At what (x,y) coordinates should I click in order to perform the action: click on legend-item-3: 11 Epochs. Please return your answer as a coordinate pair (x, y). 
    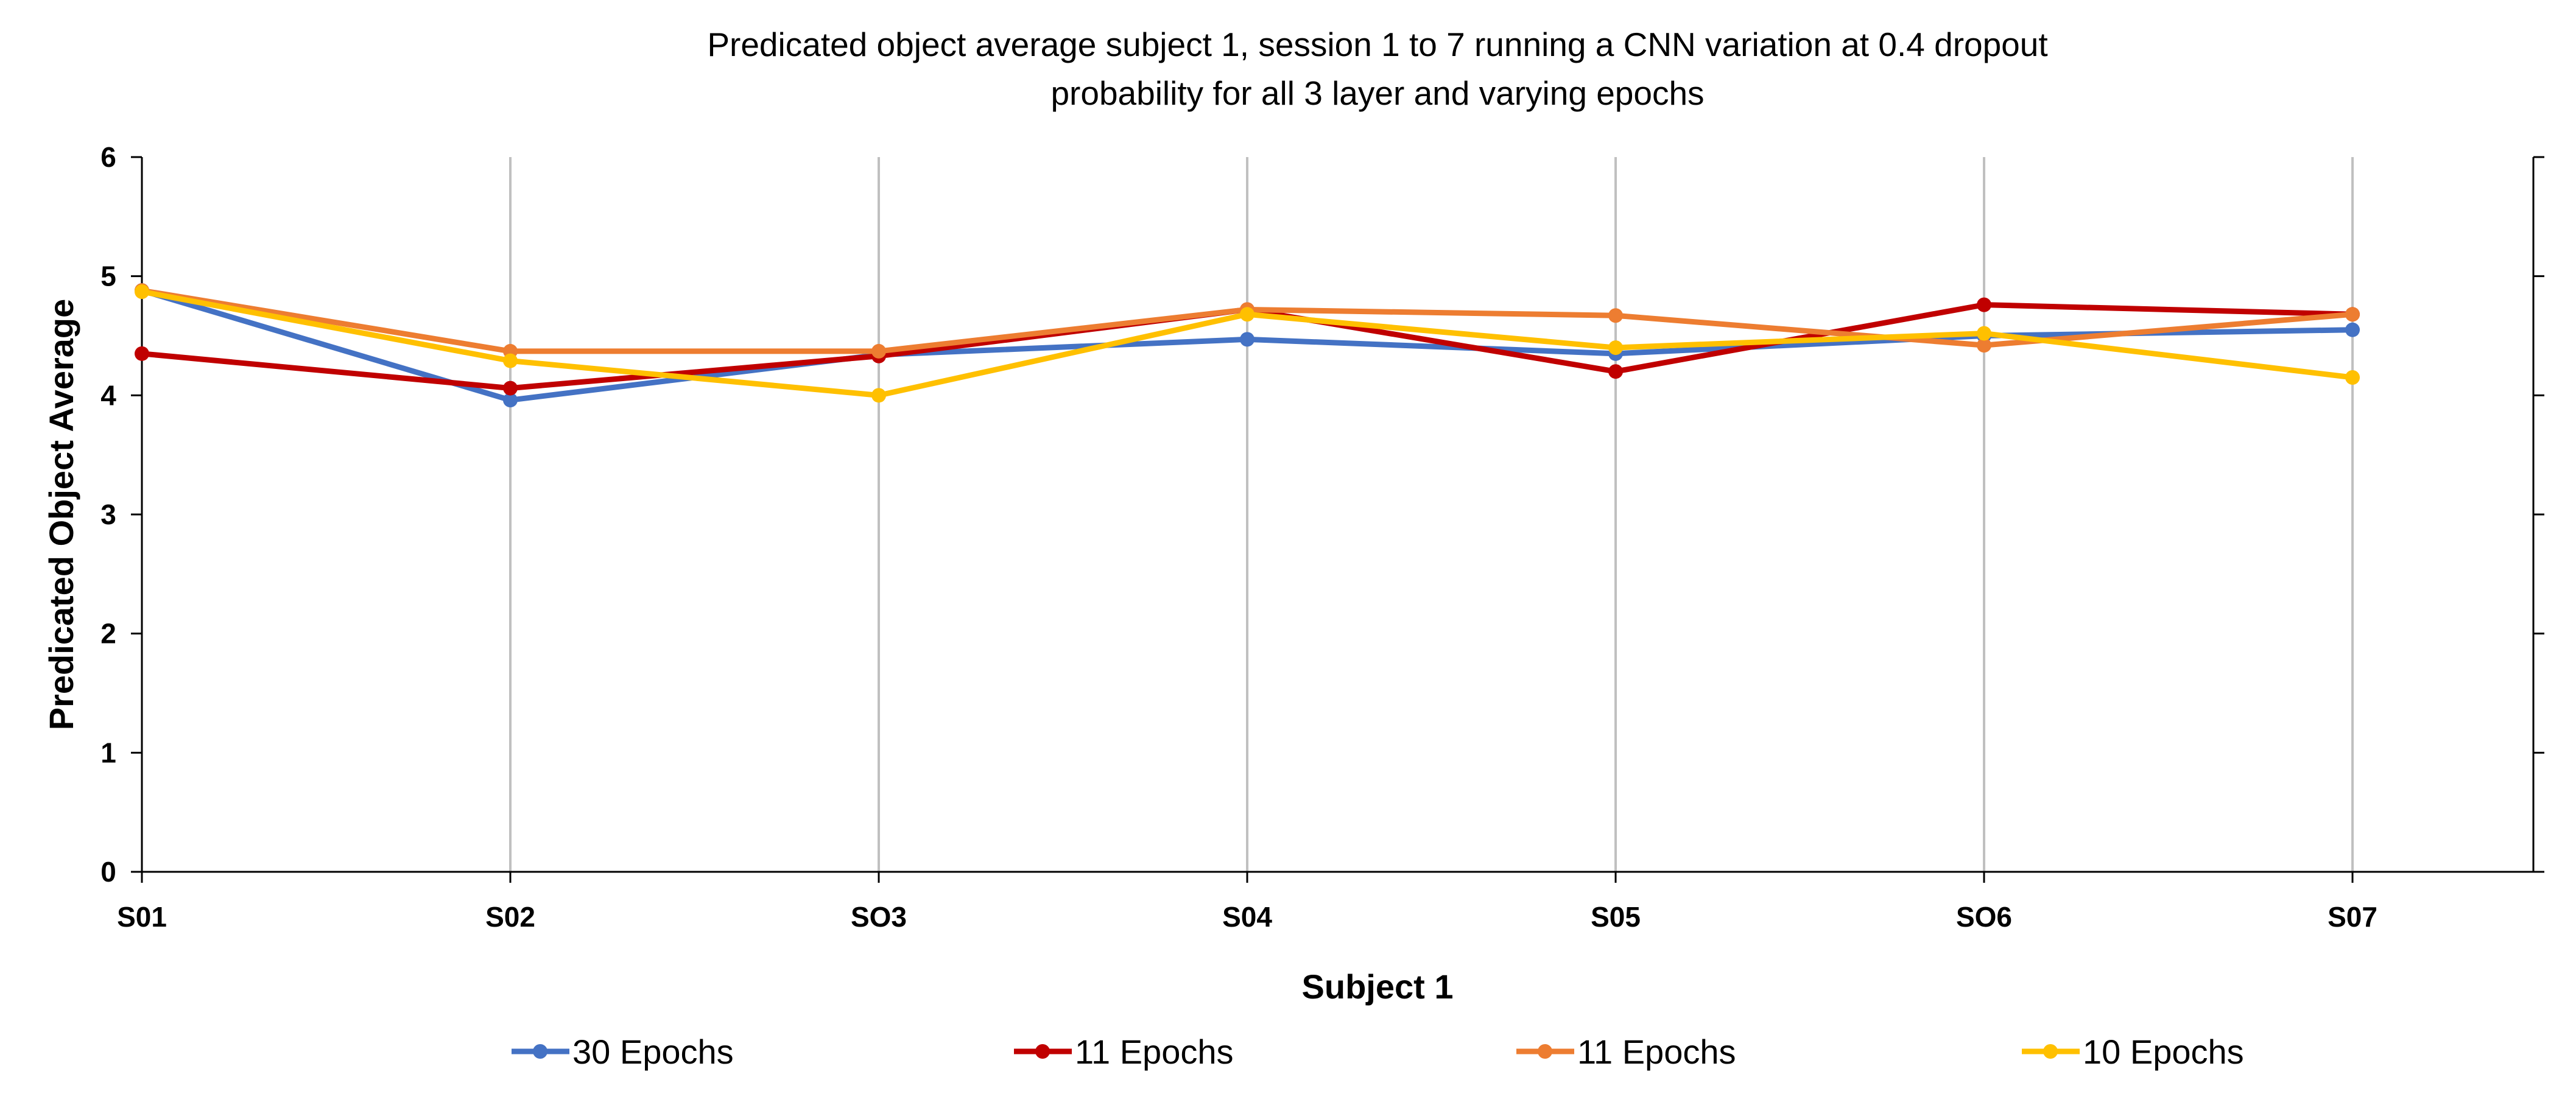
    Looking at the image, I should click on (1626, 1052).